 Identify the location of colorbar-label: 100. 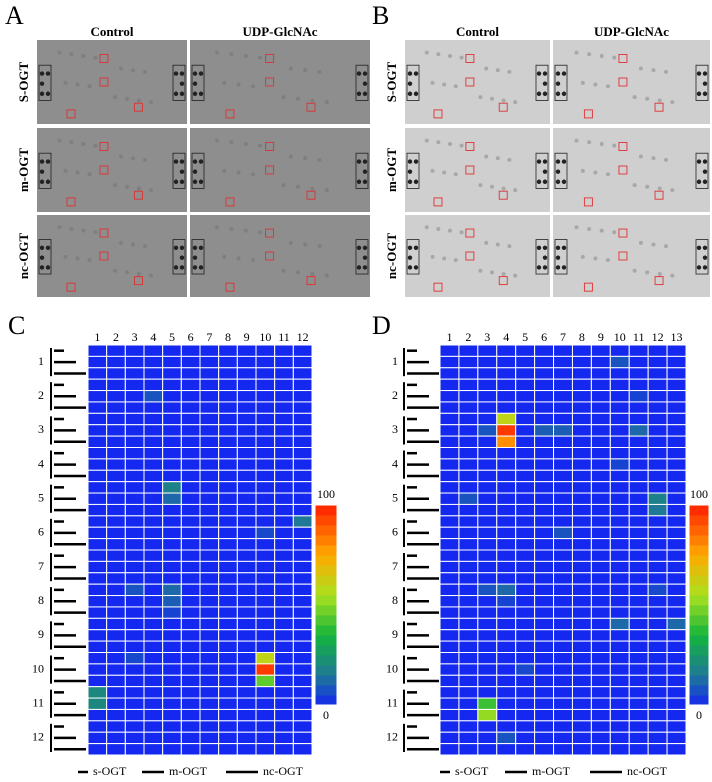
(699, 494).